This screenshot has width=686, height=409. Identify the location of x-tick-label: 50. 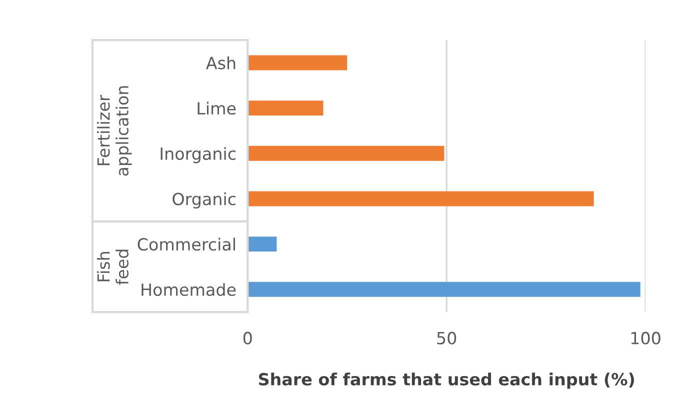
(446, 338).